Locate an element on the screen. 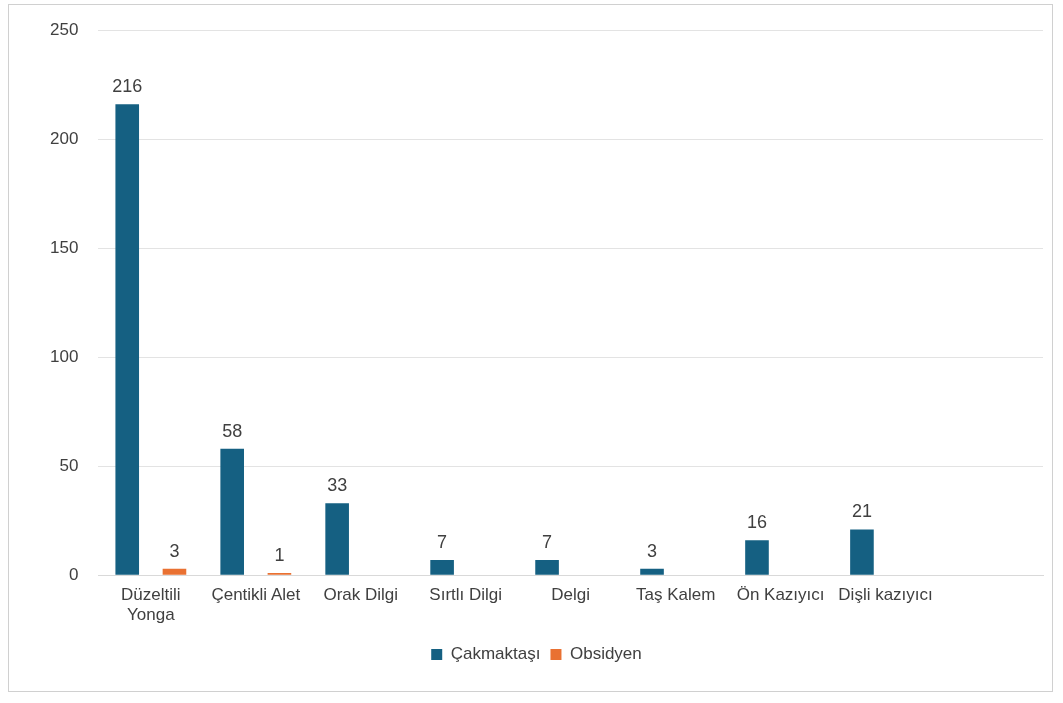  x-tick-label: Düzeltili Yonga is located at coordinates (151, 605).